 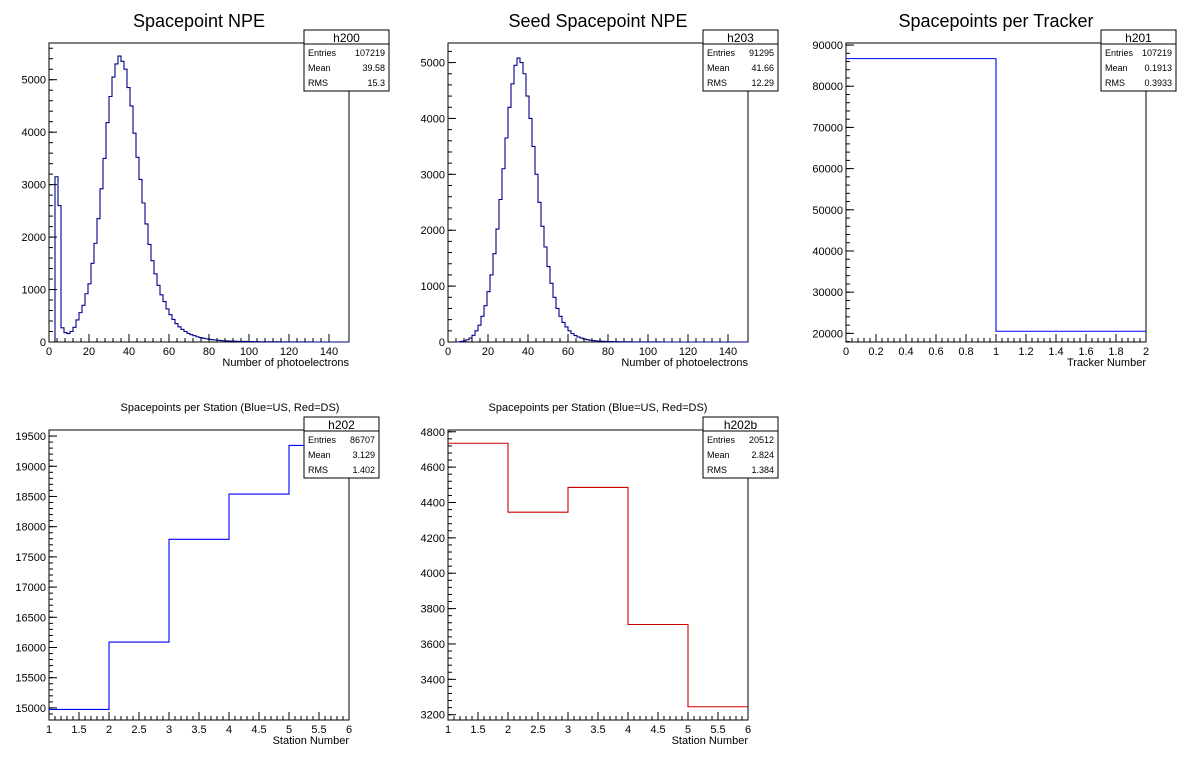 I want to click on stats-key: Entries, so click(x=721, y=440).